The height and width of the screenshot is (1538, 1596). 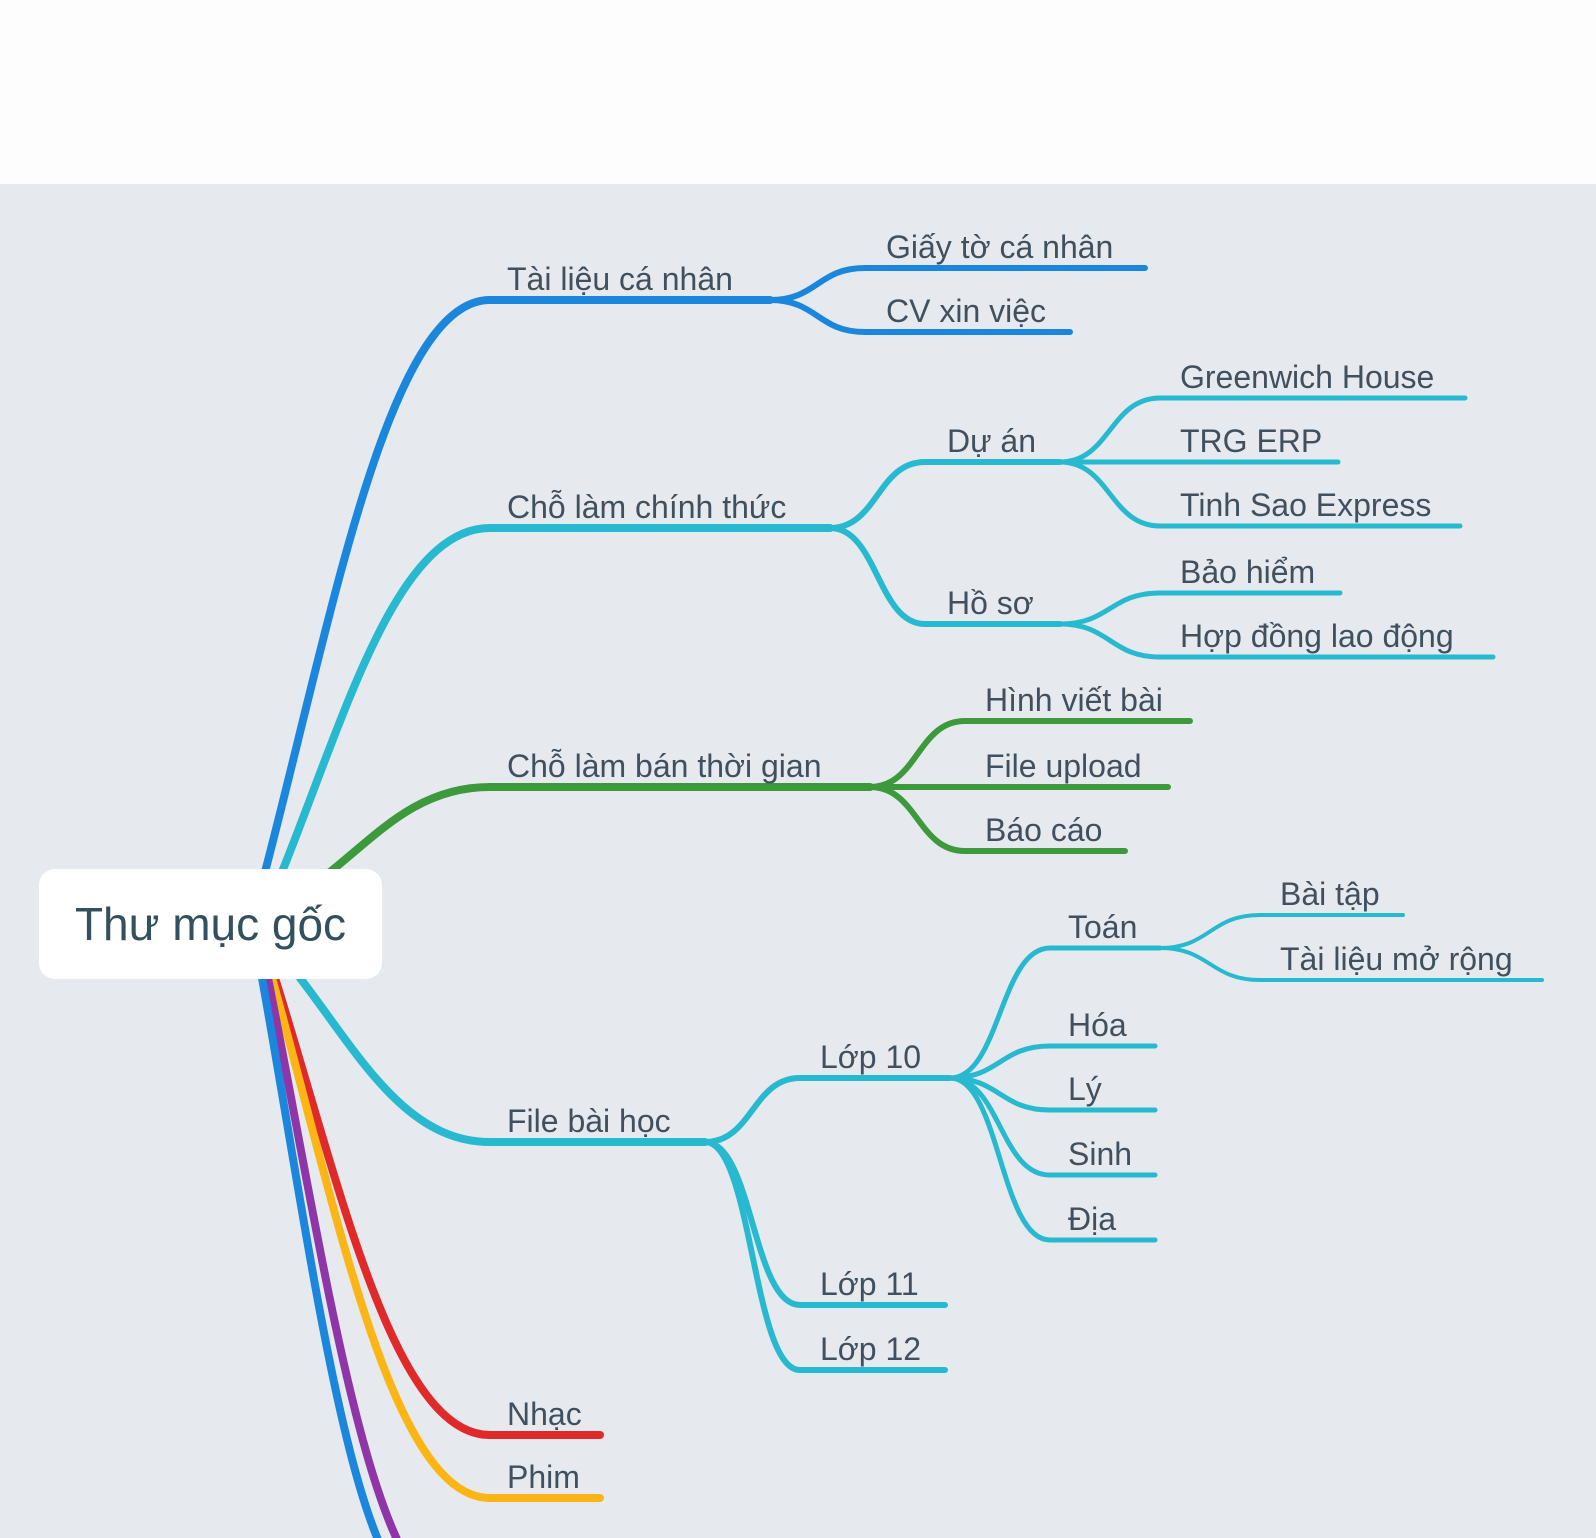 What do you see at coordinates (827, 1110) in the screenshot?
I see `branch-lop10` at bounding box center [827, 1110].